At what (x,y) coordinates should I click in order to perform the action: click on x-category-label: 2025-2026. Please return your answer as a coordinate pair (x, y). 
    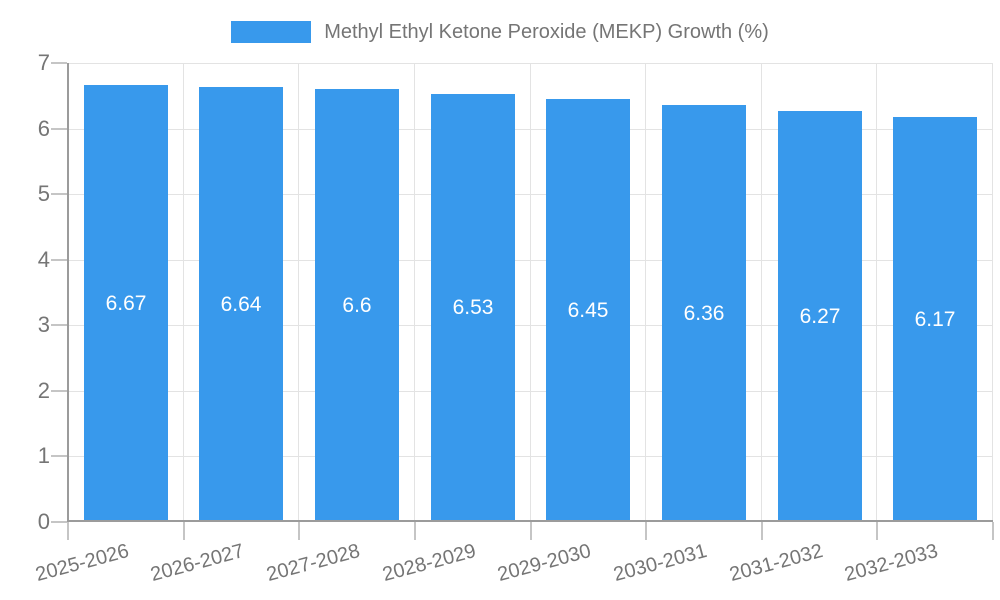
    Looking at the image, I should click on (82, 563).